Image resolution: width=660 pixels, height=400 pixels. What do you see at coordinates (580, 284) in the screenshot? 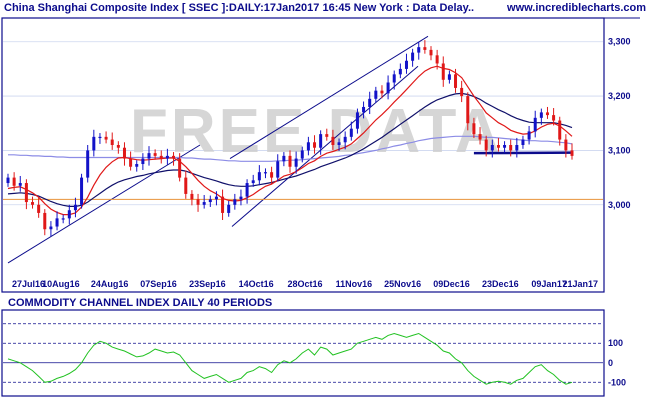
I see `x-tick-label: 21Jan17` at bounding box center [580, 284].